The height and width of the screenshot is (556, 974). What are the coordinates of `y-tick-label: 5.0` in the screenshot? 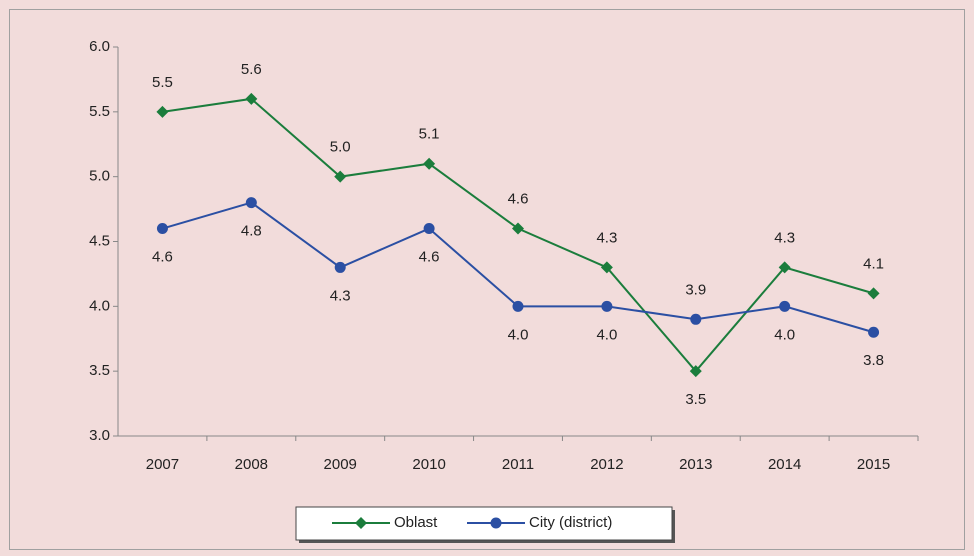 It's located at (99, 176).